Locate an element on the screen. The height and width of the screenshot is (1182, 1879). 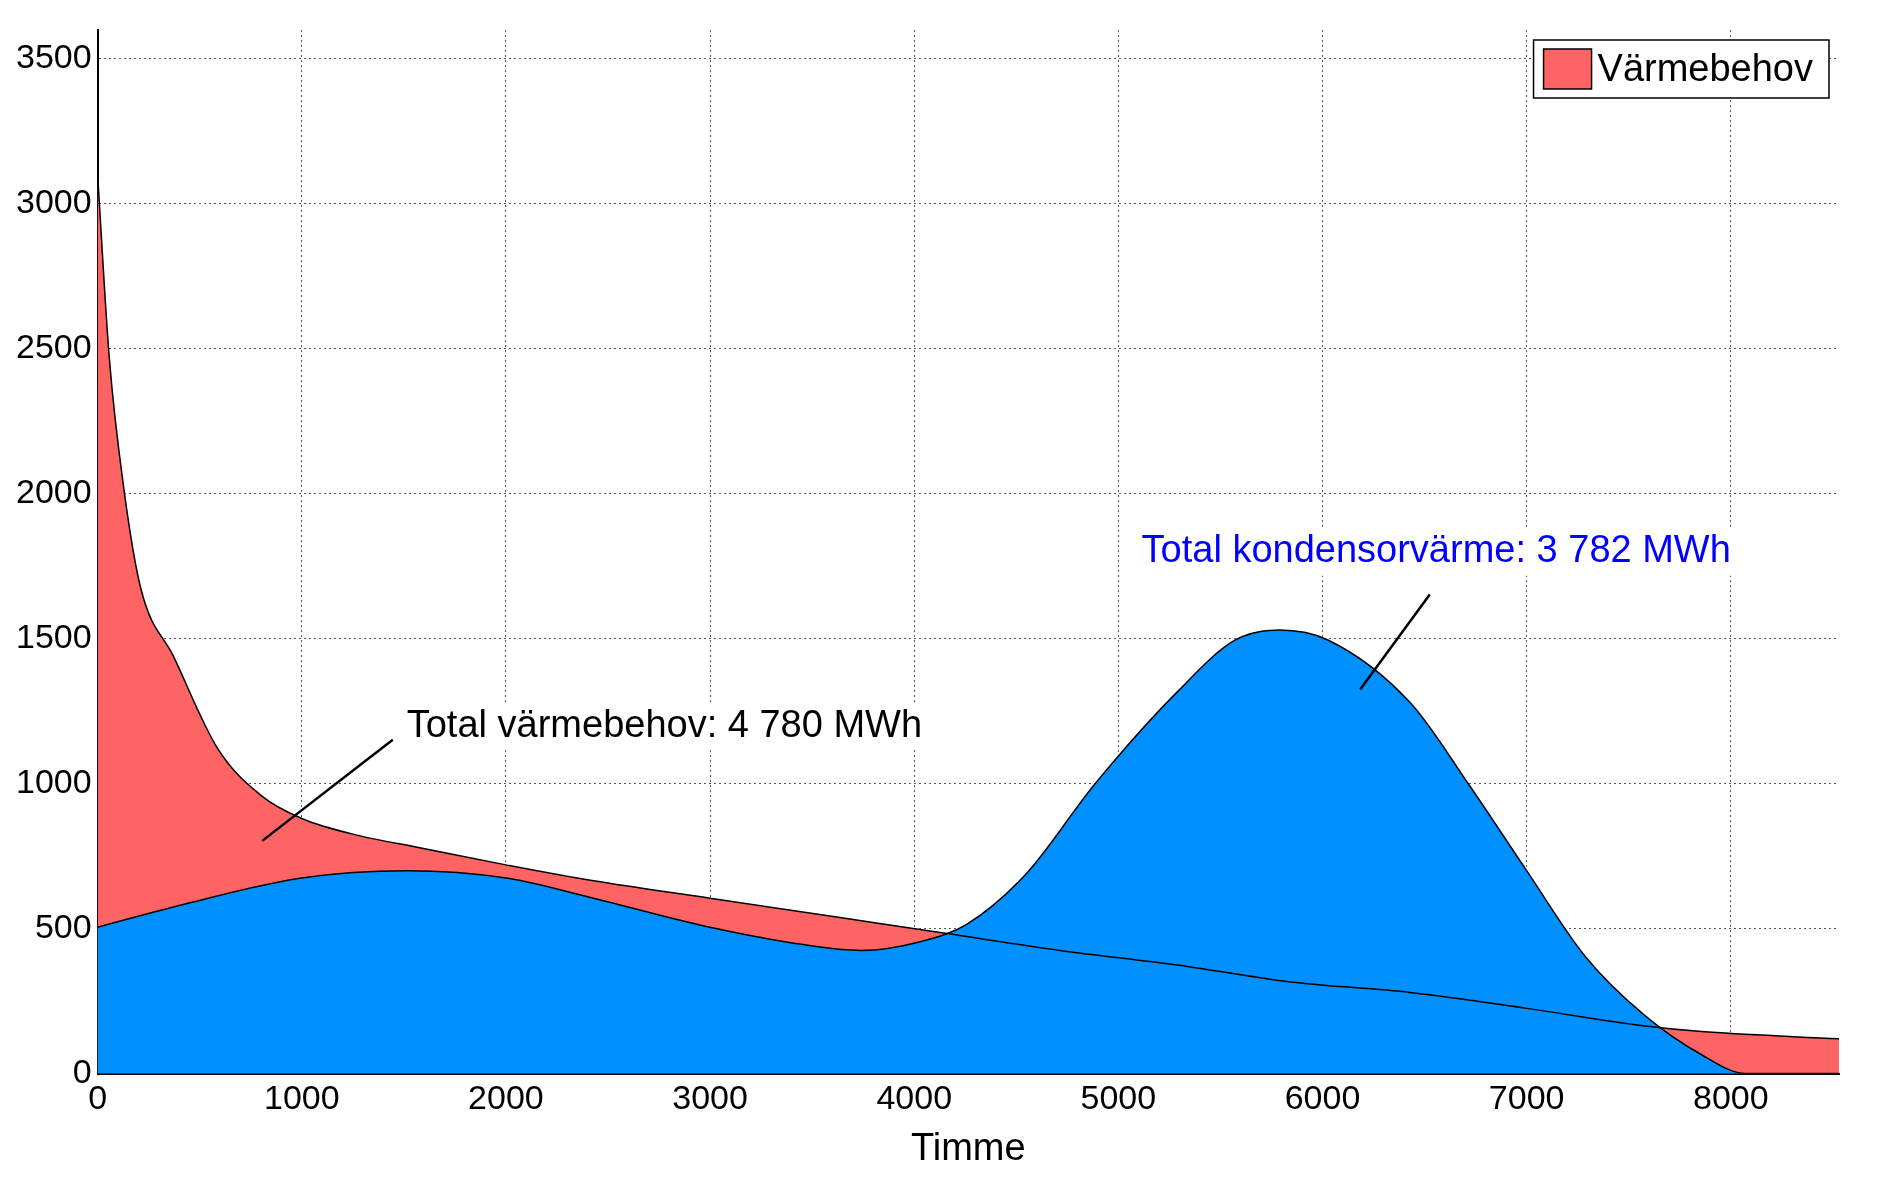
annotation: Total värmebehov: 4 780 MWh is located at coordinates (664, 723).